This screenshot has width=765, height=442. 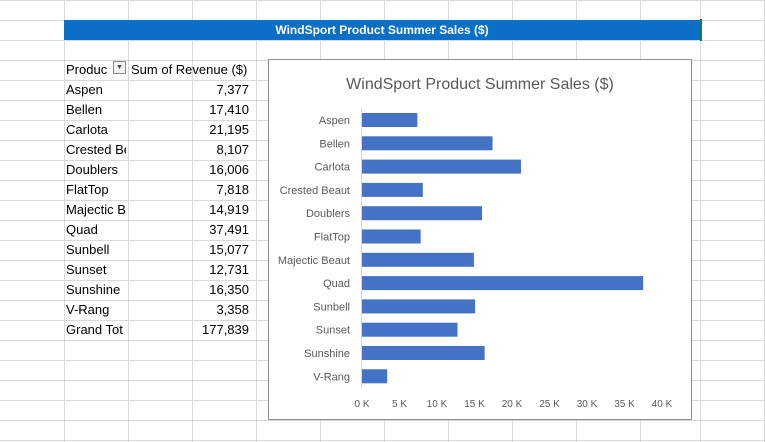 I want to click on filter-dropdown-button: ▼, so click(x=119, y=67).